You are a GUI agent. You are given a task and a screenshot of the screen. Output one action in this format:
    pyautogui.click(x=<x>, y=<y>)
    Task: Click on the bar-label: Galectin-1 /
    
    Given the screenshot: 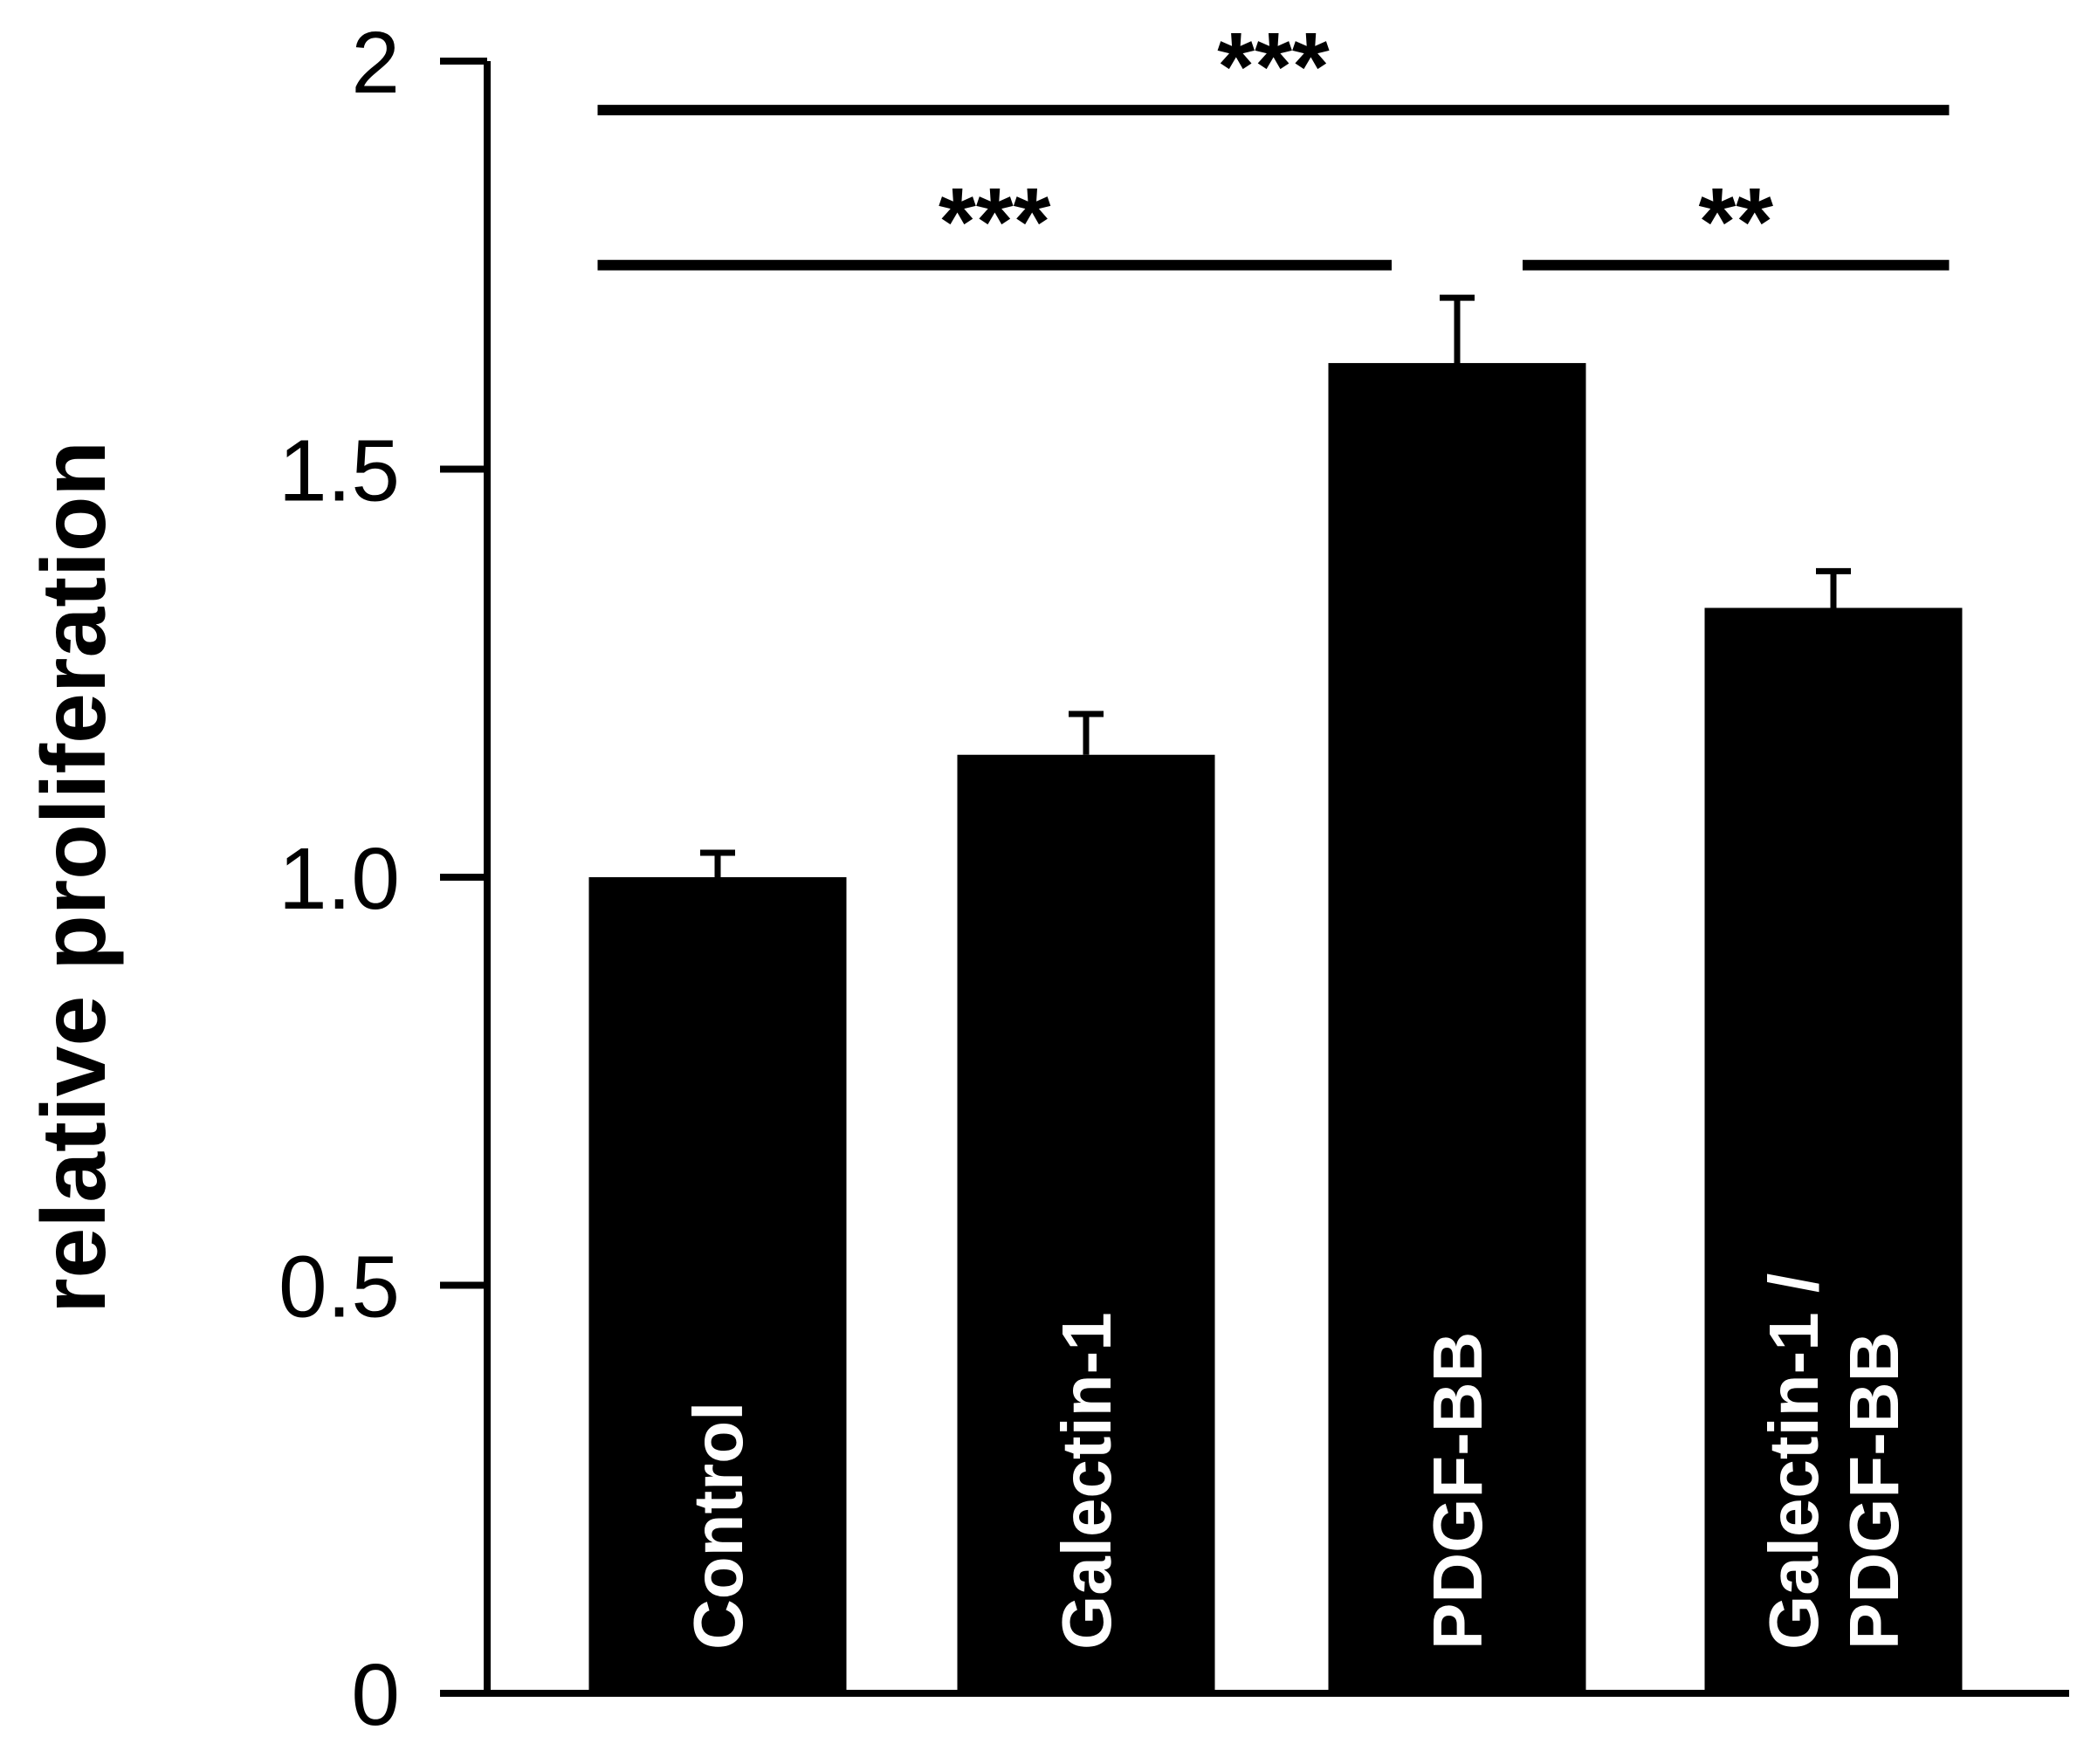 What is the action you would take?
    pyautogui.click(x=1794, y=1461)
    